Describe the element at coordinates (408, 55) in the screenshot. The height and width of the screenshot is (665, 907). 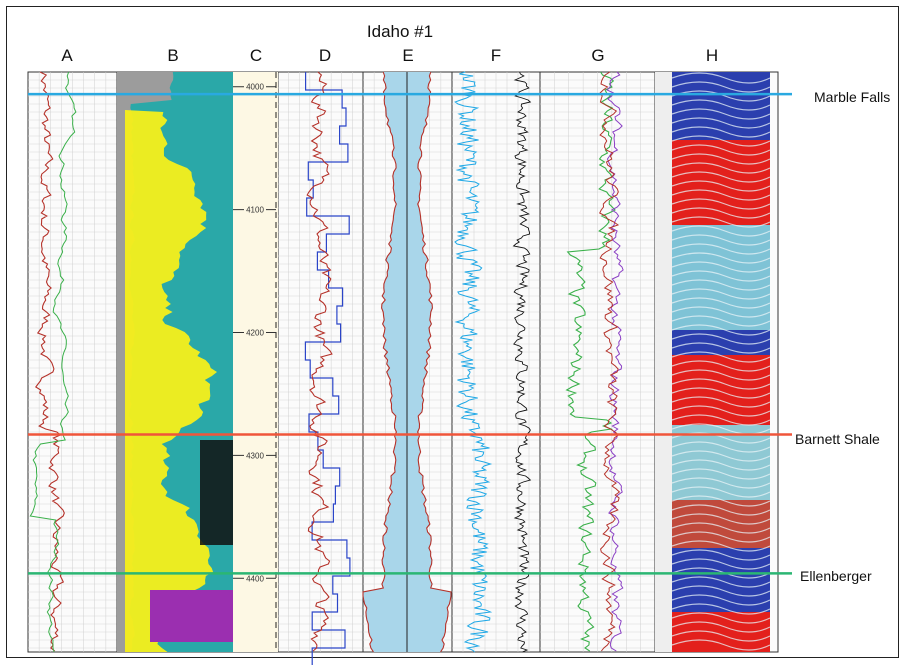
I see `track-label-e: E` at that location.